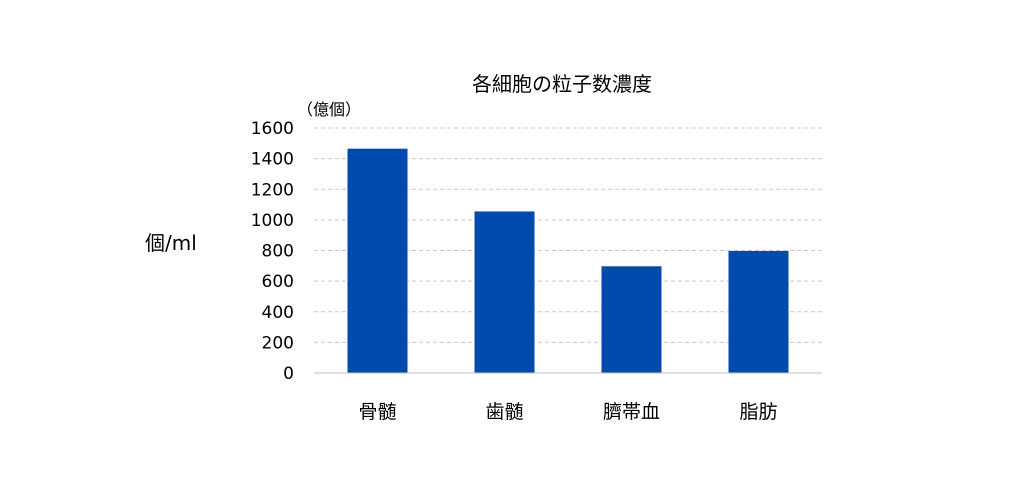 The height and width of the screenshot is (488, 1024). What do you see at coordinates (567, 412) in the screenshot?
I see `category-labels: 骨髄 歯髄 臍帯血 脂肪` at bounding box center [567, 412].